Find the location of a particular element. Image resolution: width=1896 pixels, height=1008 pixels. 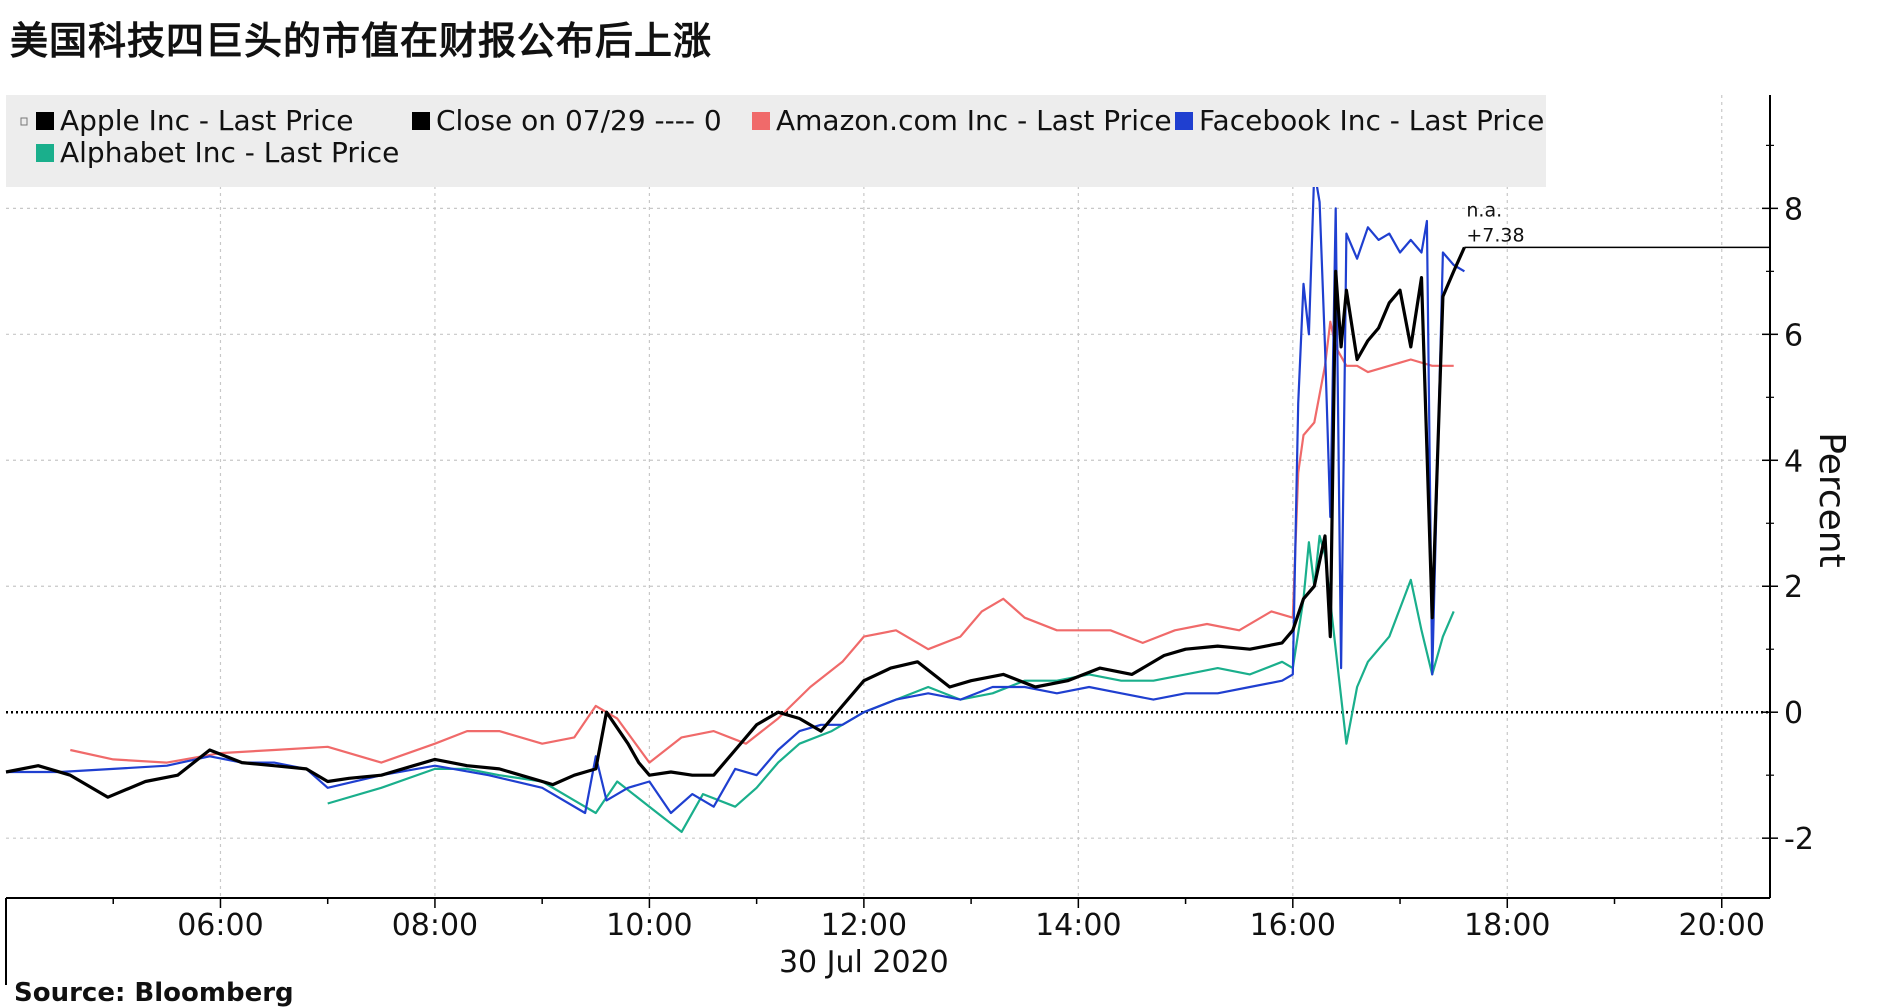

x-tick-label-10:00: 10:00 is located at coordinates (649, 925).